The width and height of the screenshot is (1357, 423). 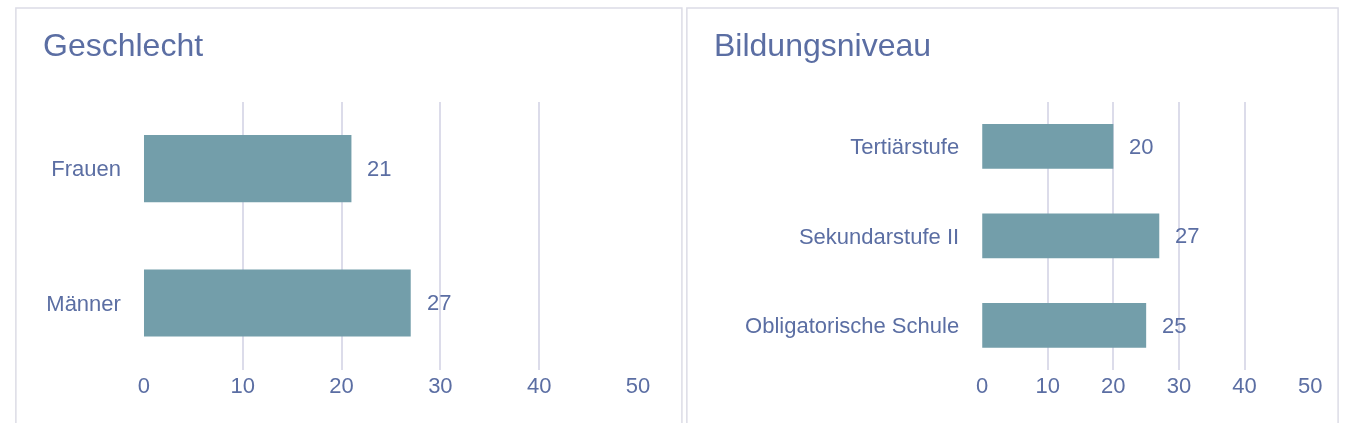 What do you see at coordinates (879, 236) in the screenshot?
I see `y-tick-label: Sekundarstufe II` at bounding box center [879, 236].